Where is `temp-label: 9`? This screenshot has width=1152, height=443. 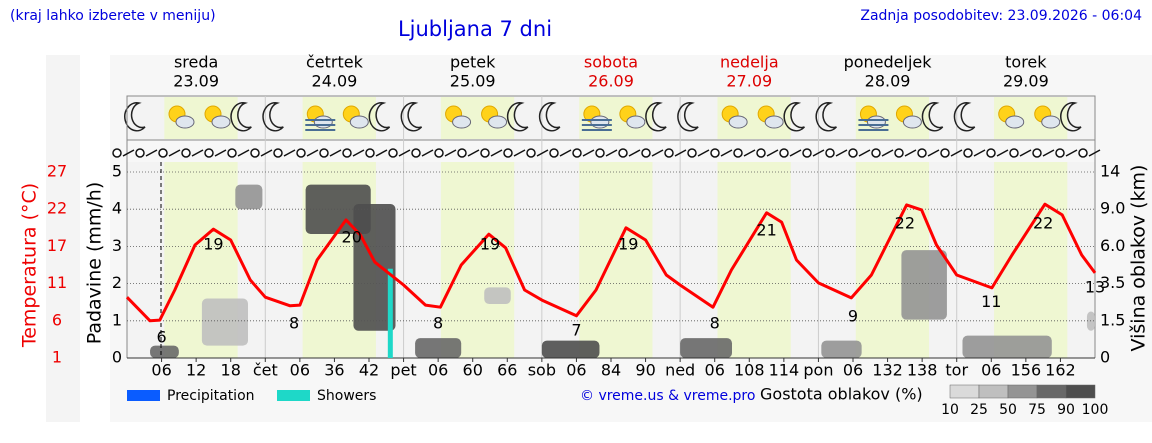 temp-label: 9 is located at coordinates (853, 315).